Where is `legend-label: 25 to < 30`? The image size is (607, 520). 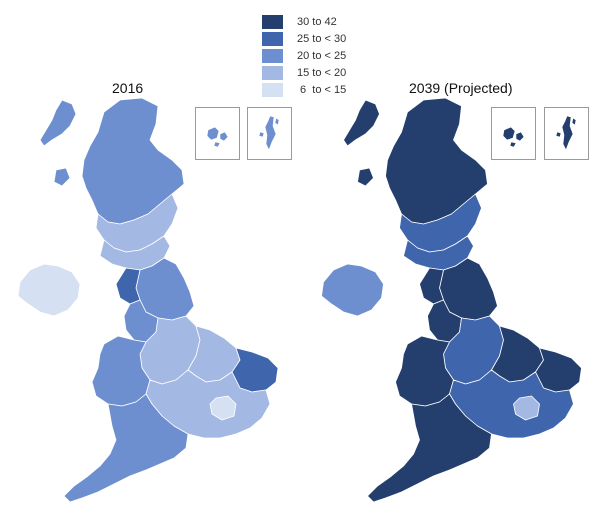
legend-label: 25 to < 30 is located at coordinates (322, 38).